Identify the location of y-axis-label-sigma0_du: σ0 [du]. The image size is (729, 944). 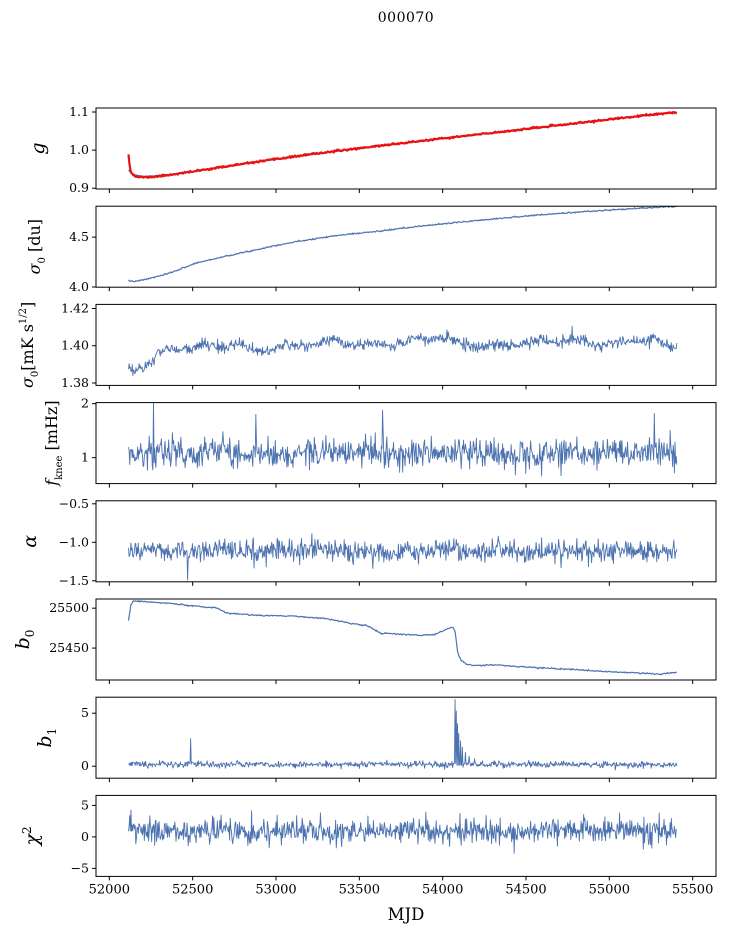
(36, 246).